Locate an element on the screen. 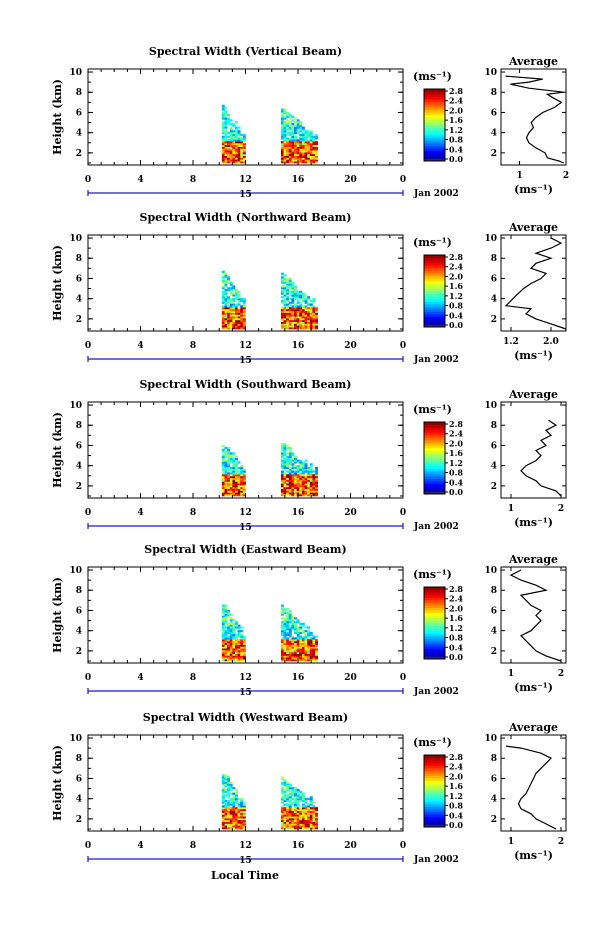 Image resolution: width=616 pixels, height=929 pixels. x-tick-label: 4 is located at coordinates (140, 180).